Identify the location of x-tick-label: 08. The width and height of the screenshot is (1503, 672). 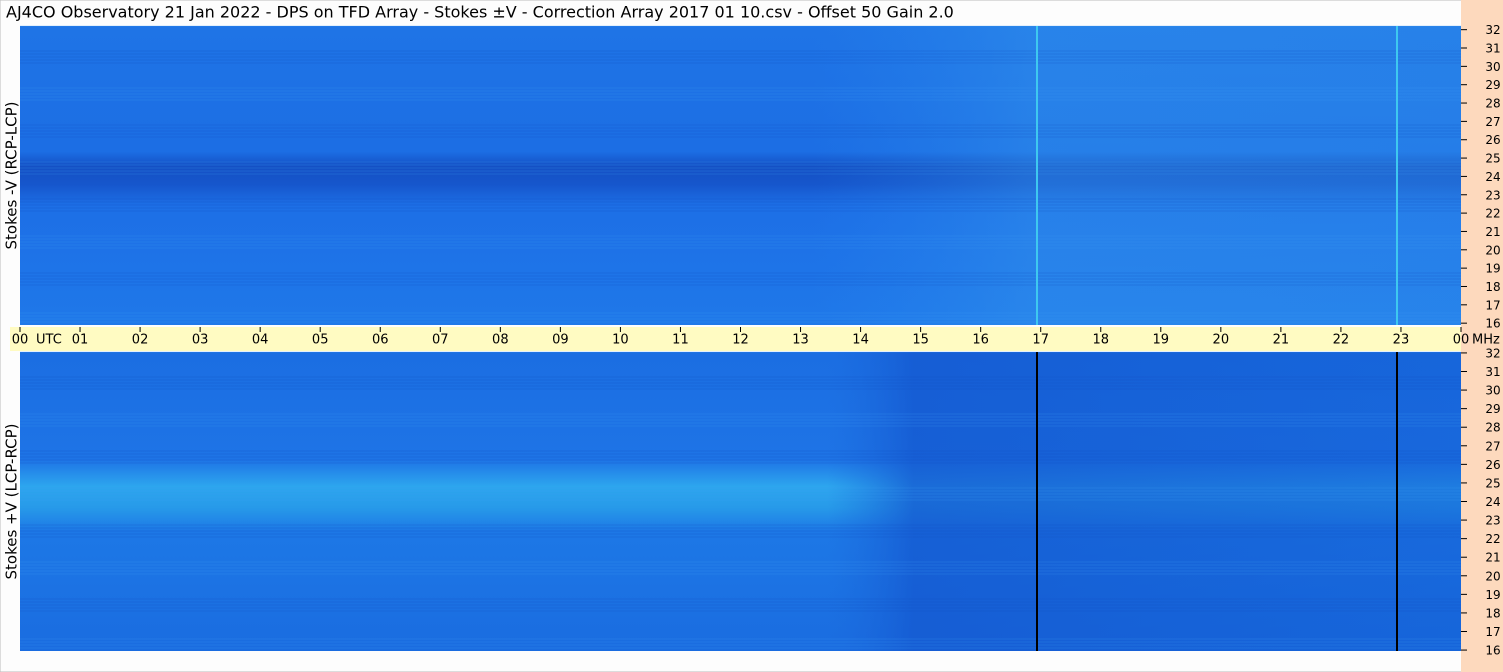
(500, 340).